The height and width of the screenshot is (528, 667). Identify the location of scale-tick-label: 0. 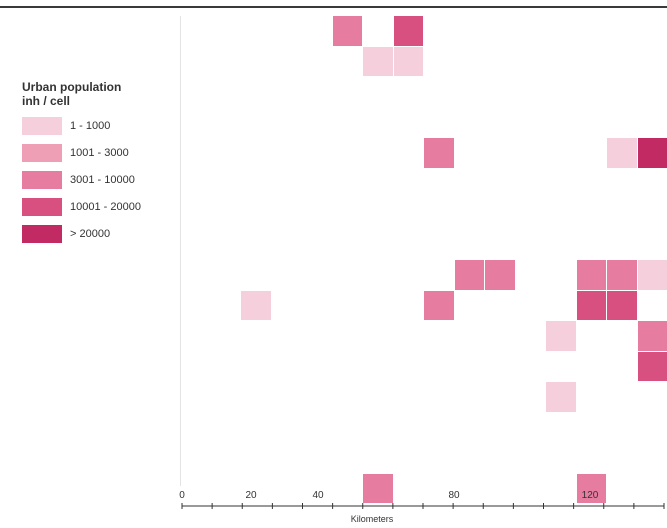
(182, 495).